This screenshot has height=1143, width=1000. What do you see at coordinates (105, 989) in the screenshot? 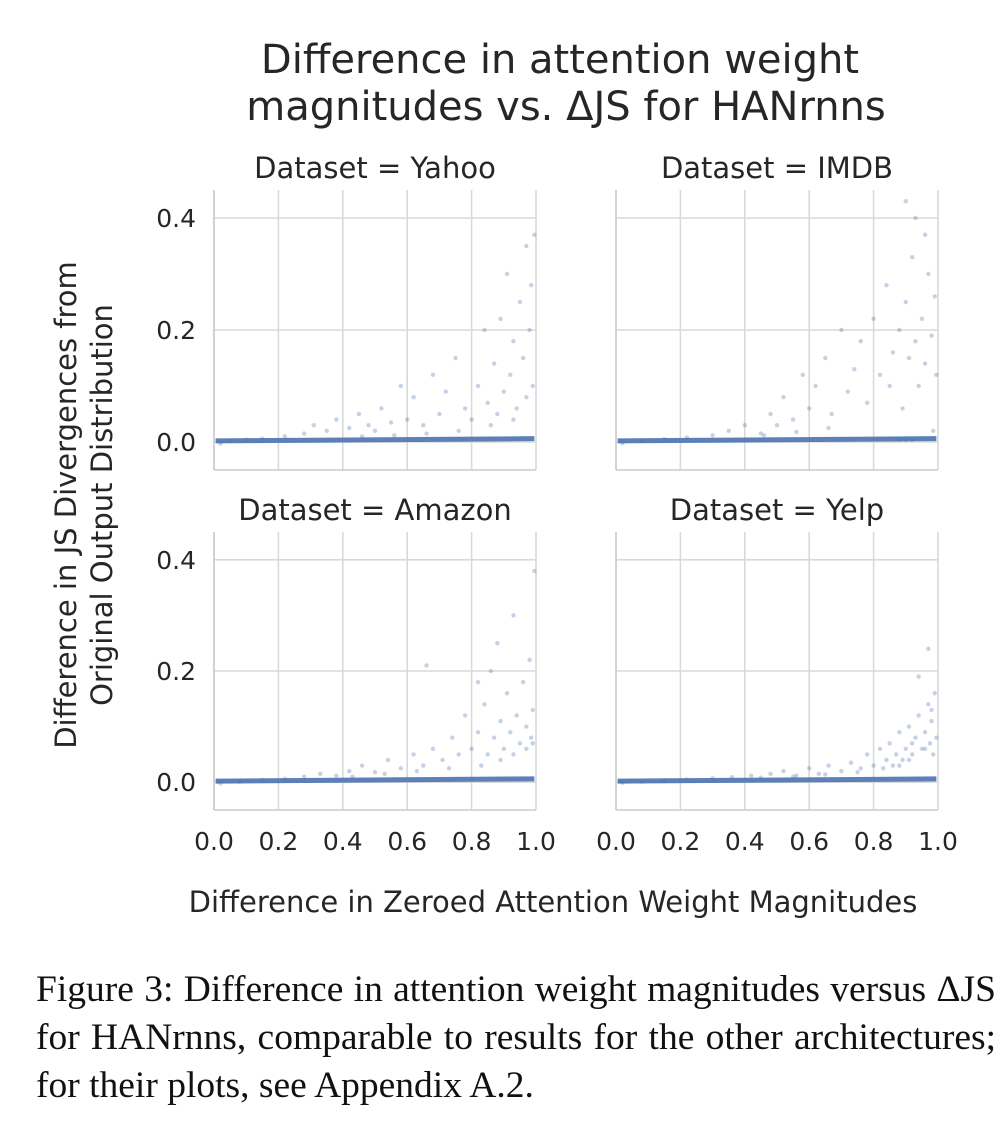
I see `caption-label: Figure 3:` at bounding box center [105, 989].